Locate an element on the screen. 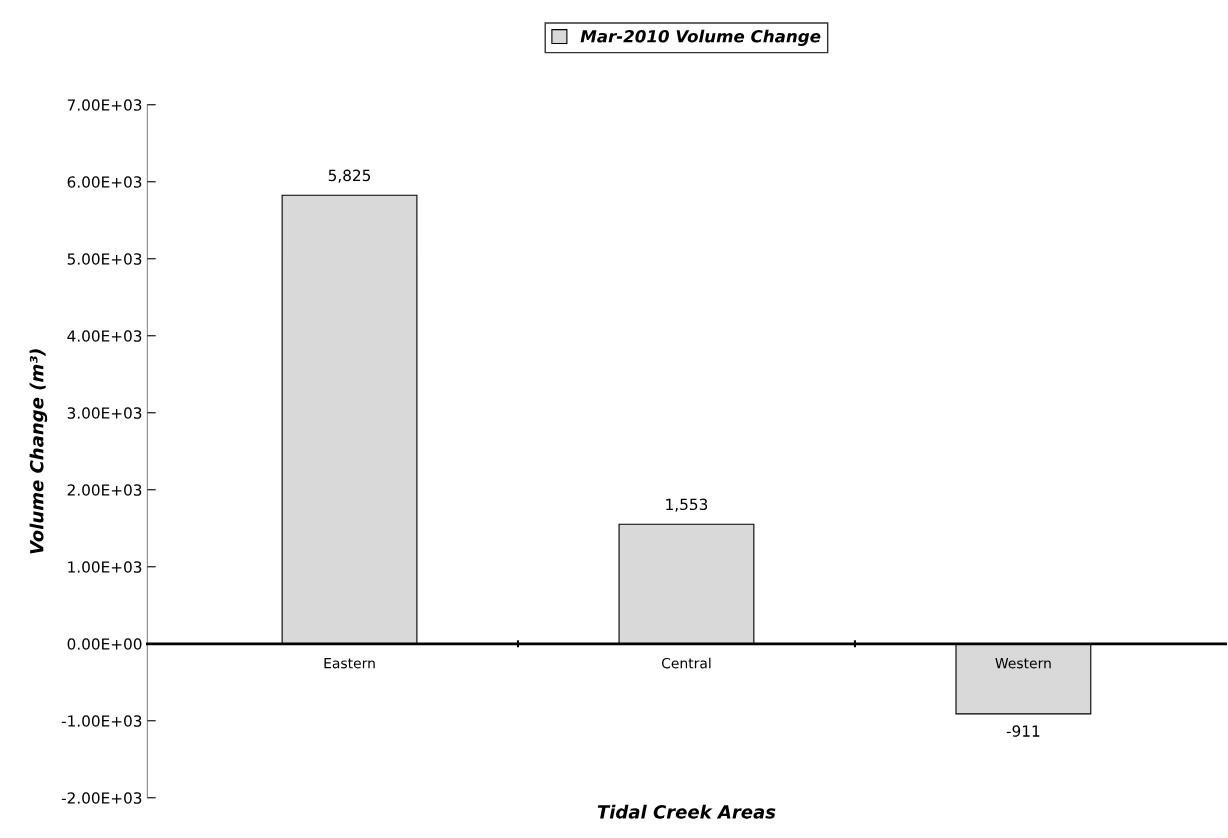 The width and height of the screenshot is (1228, 838). y-axis-title: Volume Change (m³) is located at coordinates (38, 451).